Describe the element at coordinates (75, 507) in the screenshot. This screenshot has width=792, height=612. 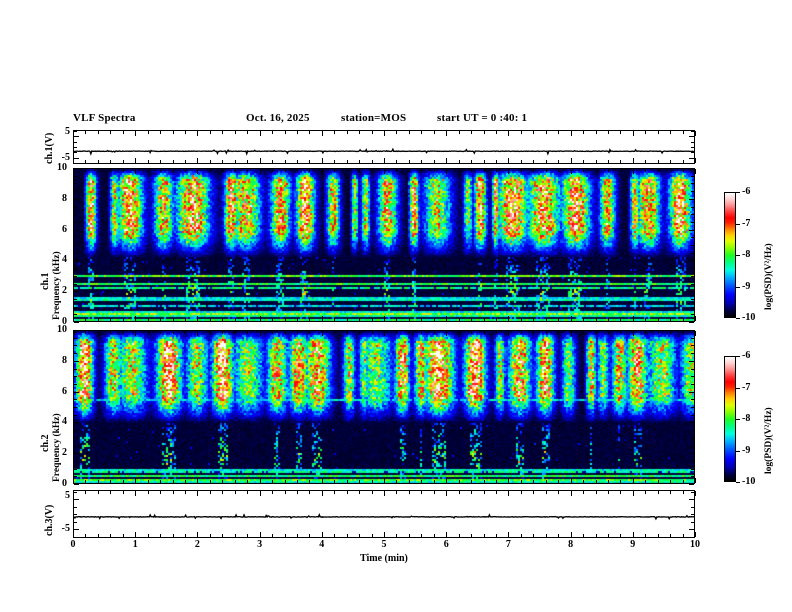
I see `ch3-waveform-ytick-l-2.5` at that location.